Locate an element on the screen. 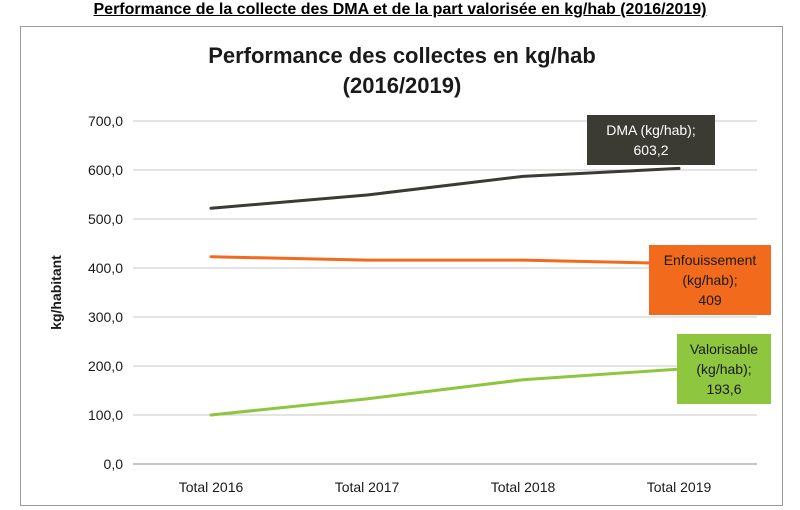 Image resolution: width=800 pixels, height=510 pixels. y-tick-label: 500,0 is located at coordinates (105, 219).